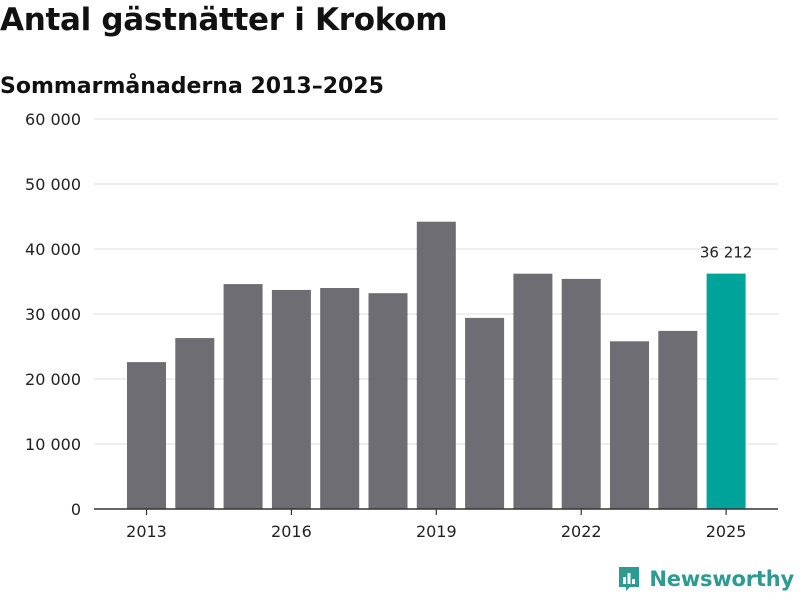  I want to click on y-tick-label: 30 000, so click(53, 314).